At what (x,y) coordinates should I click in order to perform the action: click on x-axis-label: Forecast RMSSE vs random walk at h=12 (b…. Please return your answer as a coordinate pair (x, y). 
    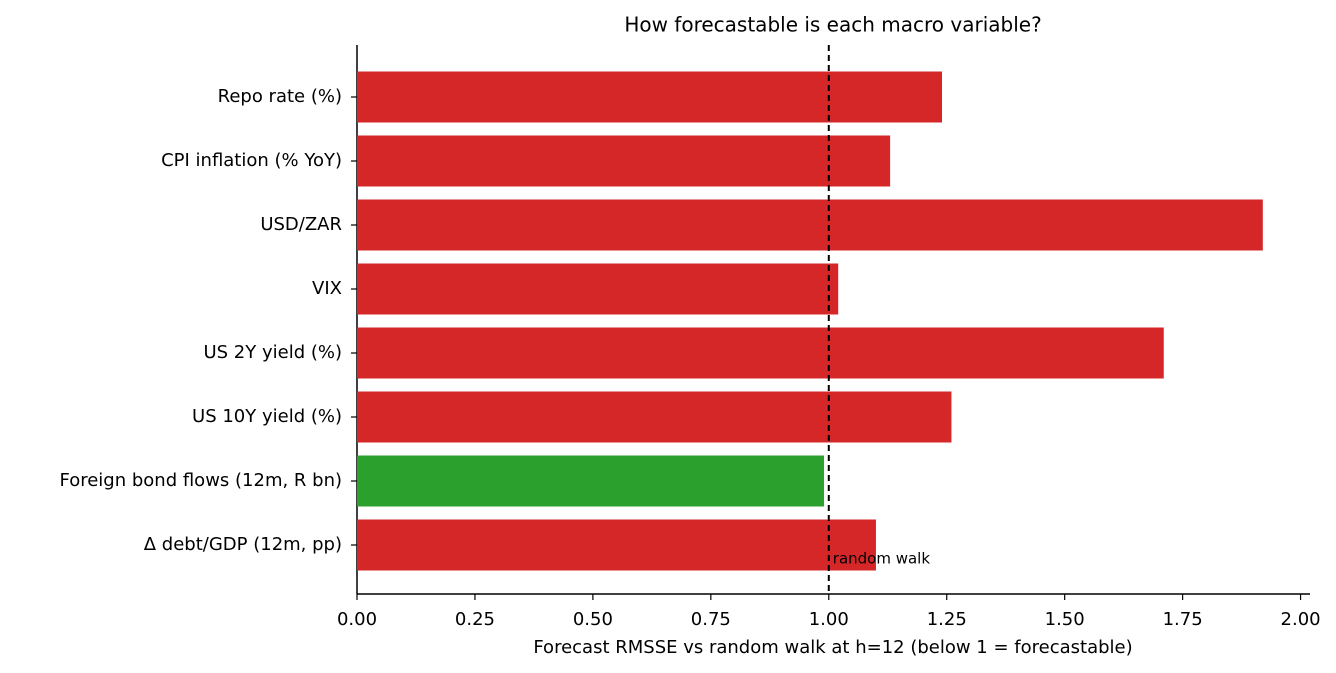
    Looking at the image, I should click on (832, 647).